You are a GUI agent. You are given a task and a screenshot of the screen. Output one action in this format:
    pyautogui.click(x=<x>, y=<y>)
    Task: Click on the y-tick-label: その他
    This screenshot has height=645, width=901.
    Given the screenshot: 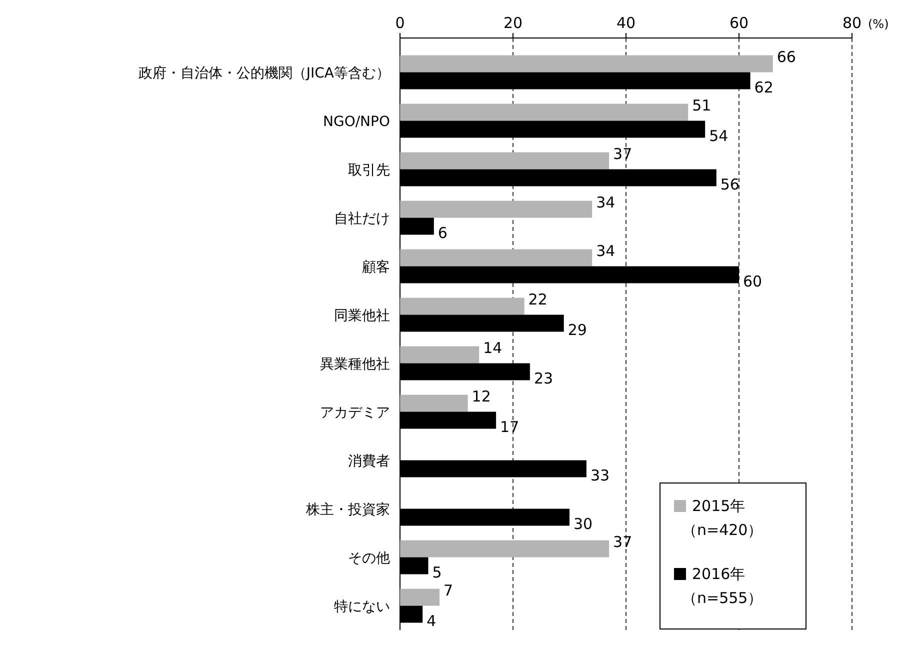 What is the action you would take?
    pyautogui.click(x=369, y=558)
    